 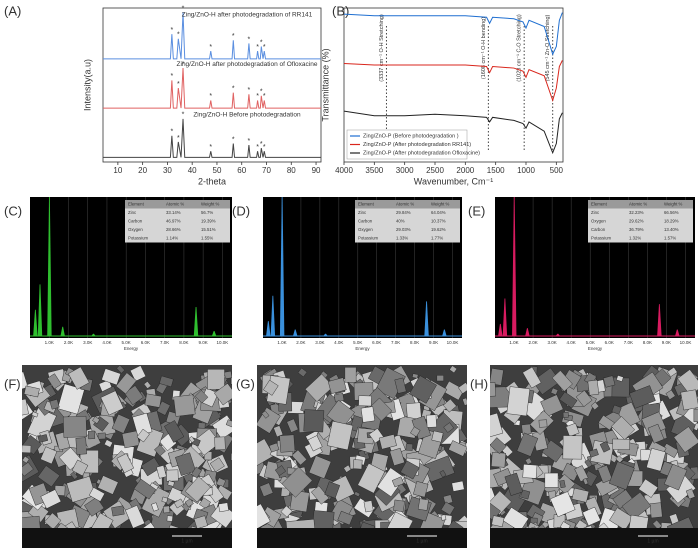 I want to click on x-tick-label: 3.0K, so click(x=319, y=342).